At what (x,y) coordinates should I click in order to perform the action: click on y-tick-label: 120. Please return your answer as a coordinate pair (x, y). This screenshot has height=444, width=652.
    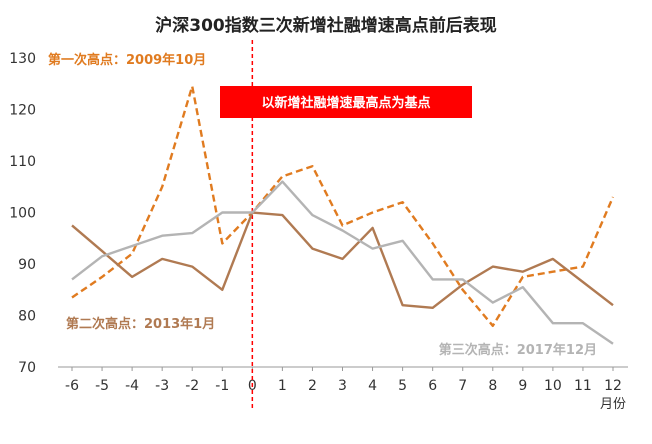
    Looking at the image, I should click on (22, 111).